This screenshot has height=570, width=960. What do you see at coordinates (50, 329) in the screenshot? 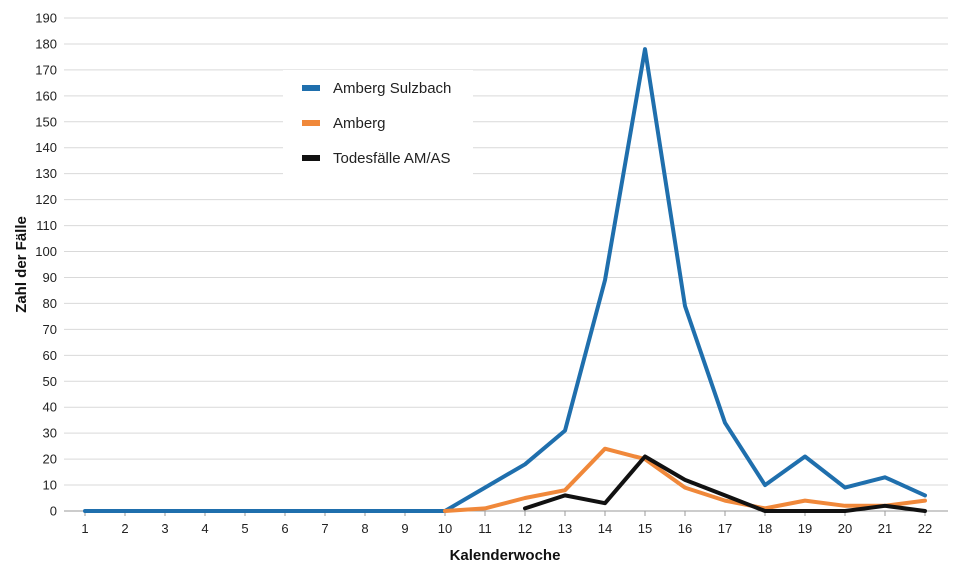
I see `y-tick-label: 70` at bounding box center [50, 329].